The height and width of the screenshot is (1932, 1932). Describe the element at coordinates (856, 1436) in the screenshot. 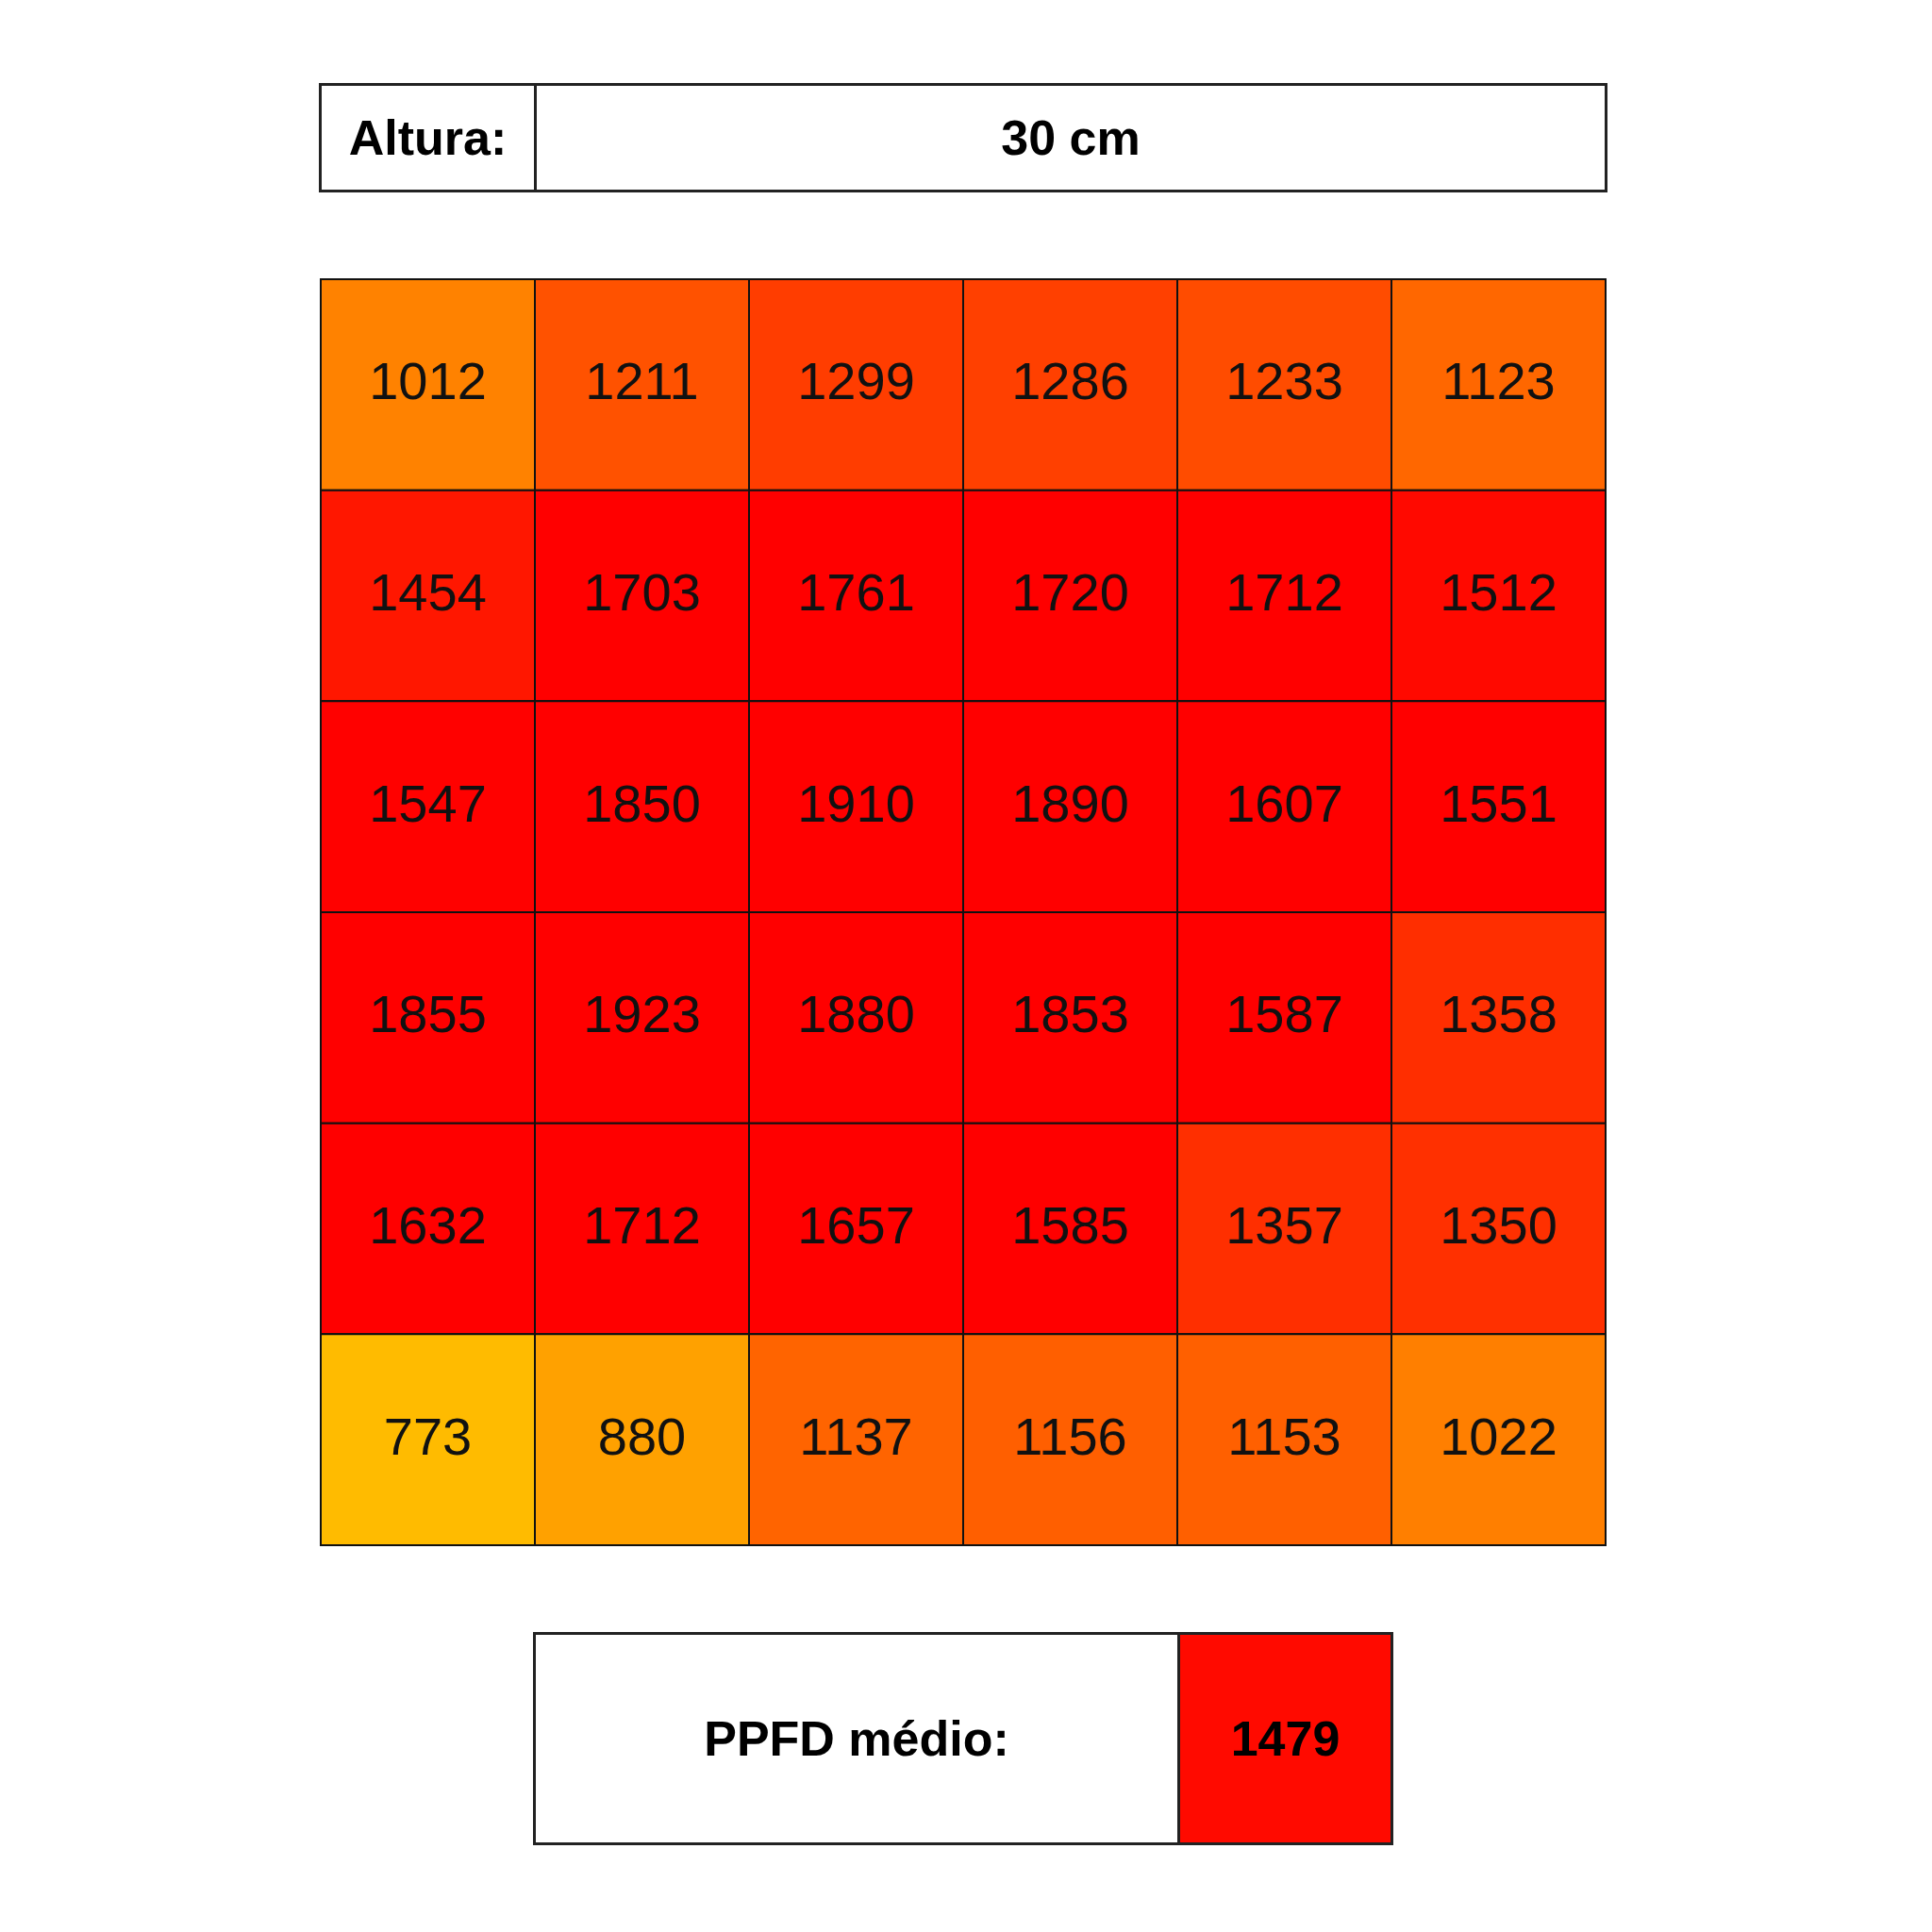

I see `data-label: 1137` at that location.